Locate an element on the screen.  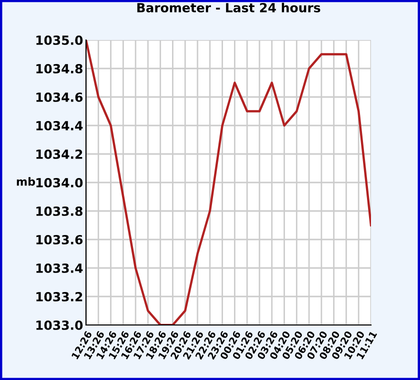
y-tick-label: 1033.8 is located at coordinates (59, 211).